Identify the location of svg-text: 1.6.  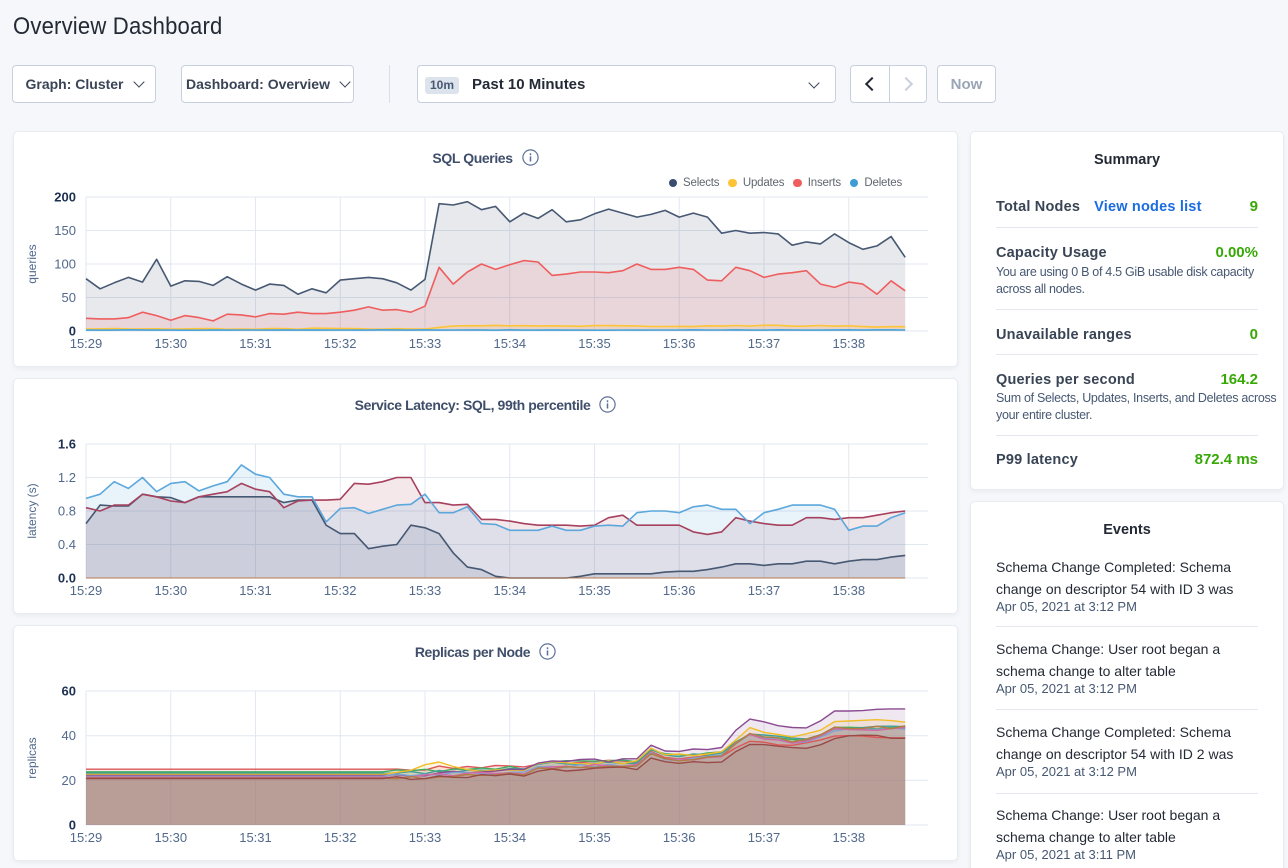
(67, 444).